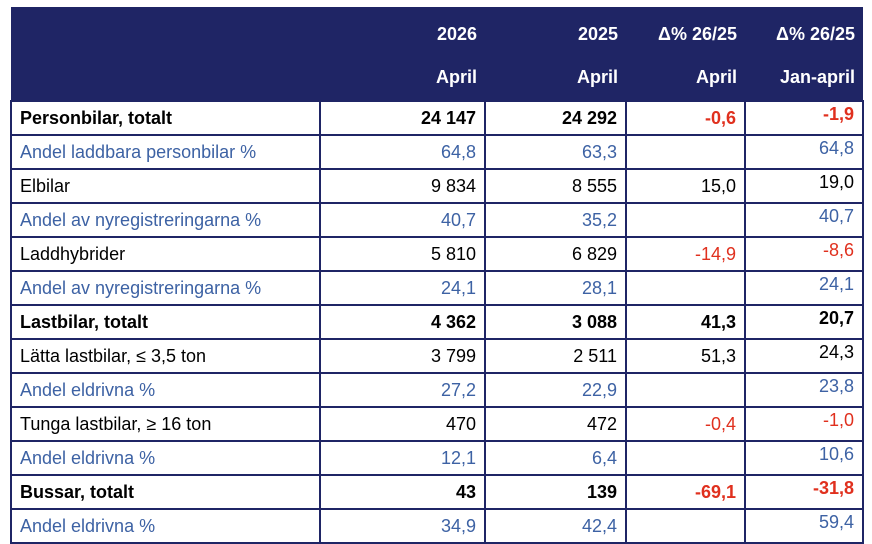  What do you see at coordinates (804, 492) in the screenshot?
I see `cell-delta-janapril: -31,8` at bounding box center [804, 492].